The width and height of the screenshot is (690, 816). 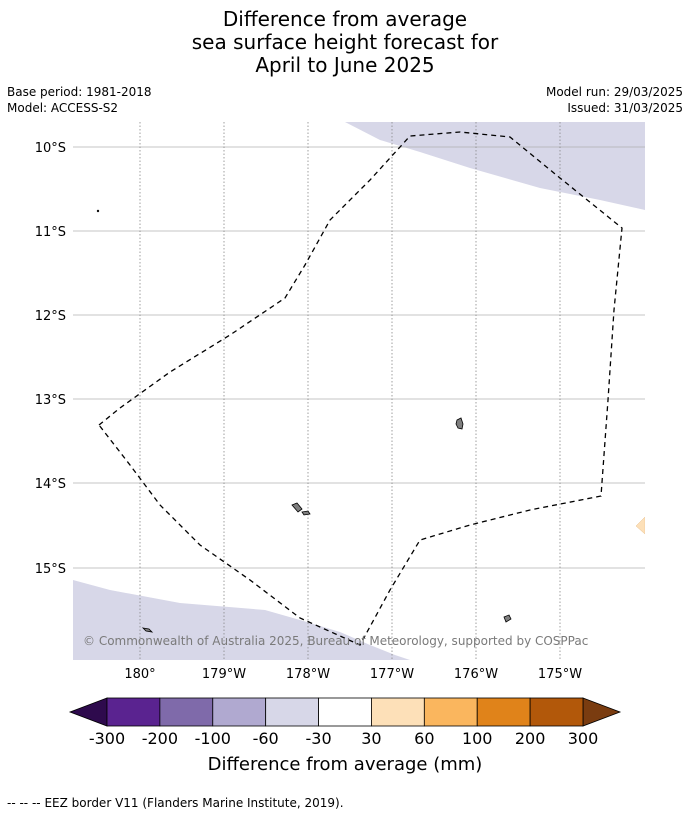 What do you see at coordinates (50, 359) in the screenshot?
I see `latitude-labels: 10°S 11°S 12°S 13°S 14°S 15°S` at bounding box center [50, 359].